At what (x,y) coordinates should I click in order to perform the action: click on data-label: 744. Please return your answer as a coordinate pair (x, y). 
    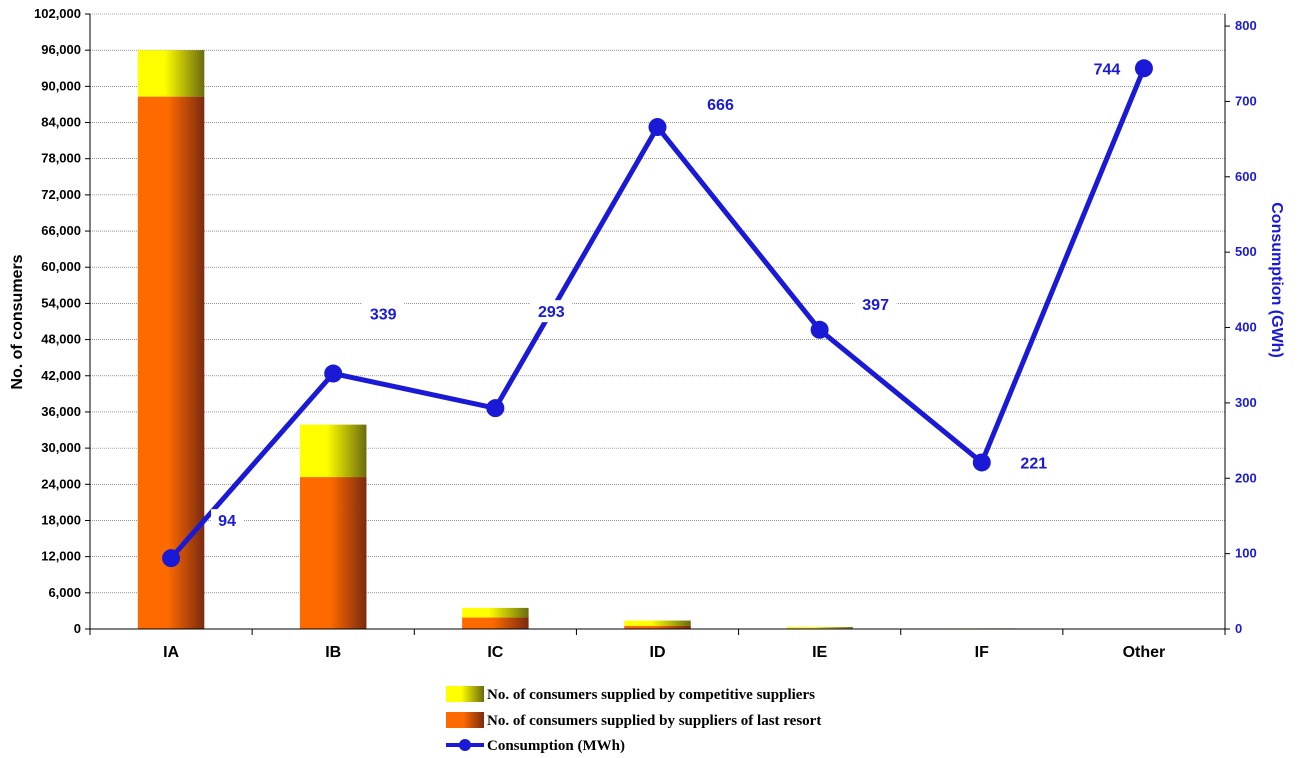
    Looking at the image, I should click on (1107, 69).